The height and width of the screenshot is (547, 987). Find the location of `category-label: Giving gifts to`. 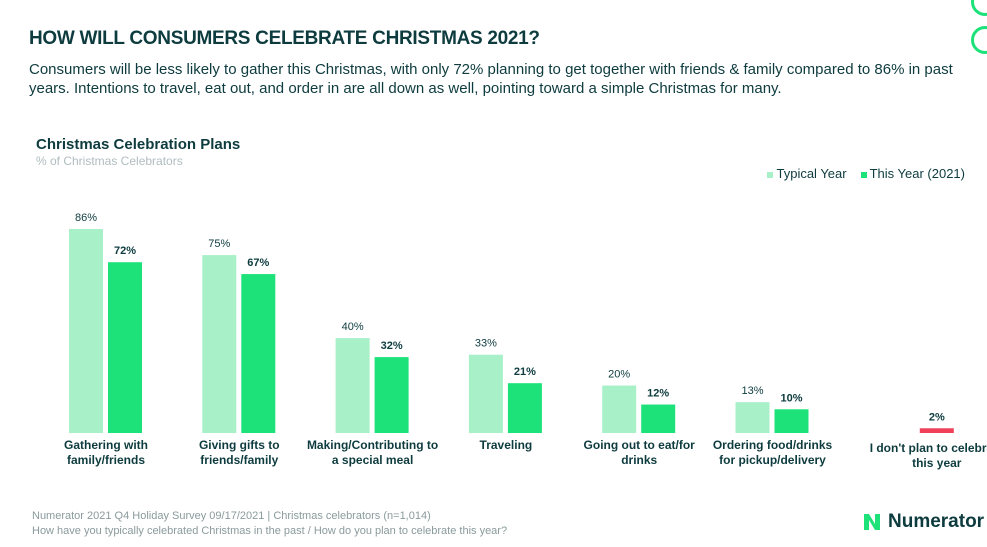

category-label: Giving gifts to is located at coordinates (239, 445).